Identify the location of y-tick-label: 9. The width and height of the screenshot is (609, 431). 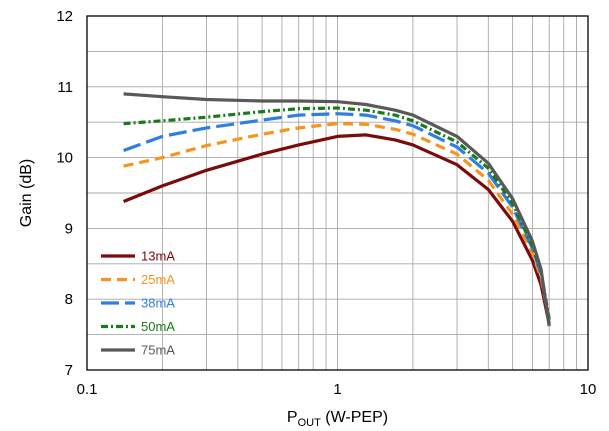
(69, 228).